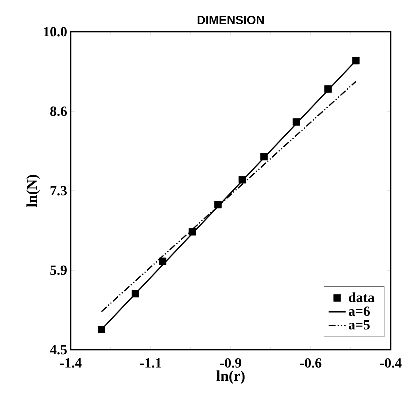 The width and height of the screenshot is (414, 406). I want to click on y-tick-label: 4.5, so click(58, 350).